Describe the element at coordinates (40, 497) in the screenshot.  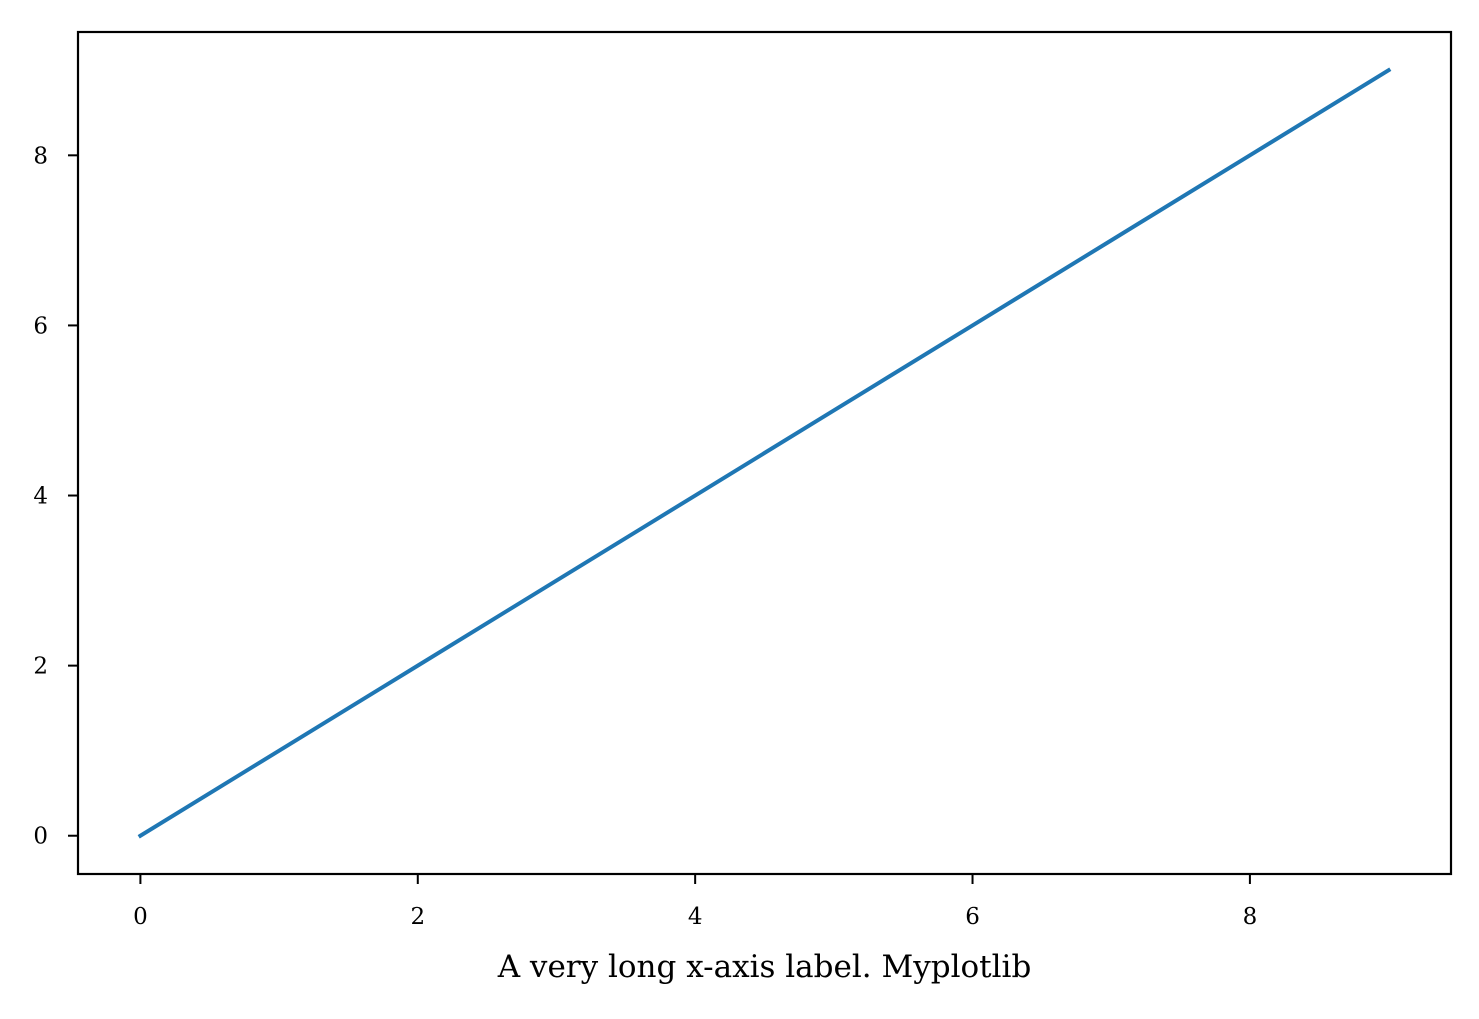
I see `y-tick-label: 4` at that location.